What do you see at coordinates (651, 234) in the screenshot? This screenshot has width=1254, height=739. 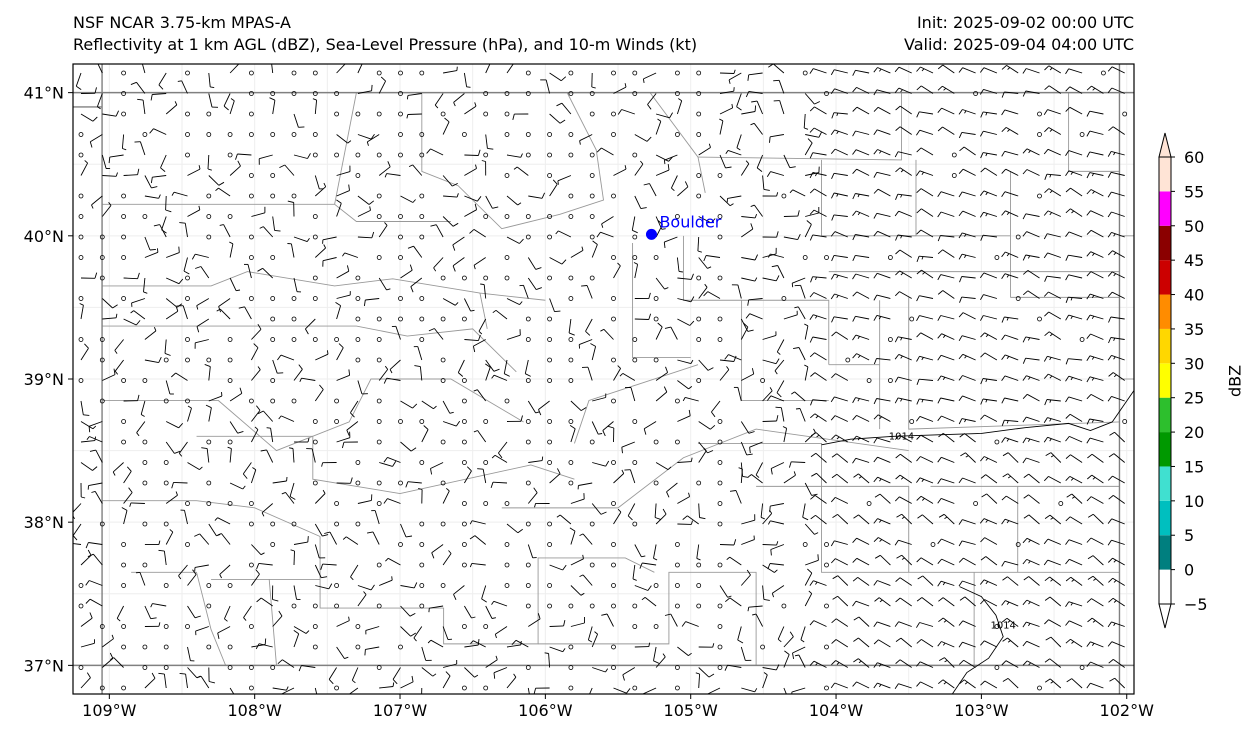 I see `boulder-marker-icon` at bounding box center [651, 234].